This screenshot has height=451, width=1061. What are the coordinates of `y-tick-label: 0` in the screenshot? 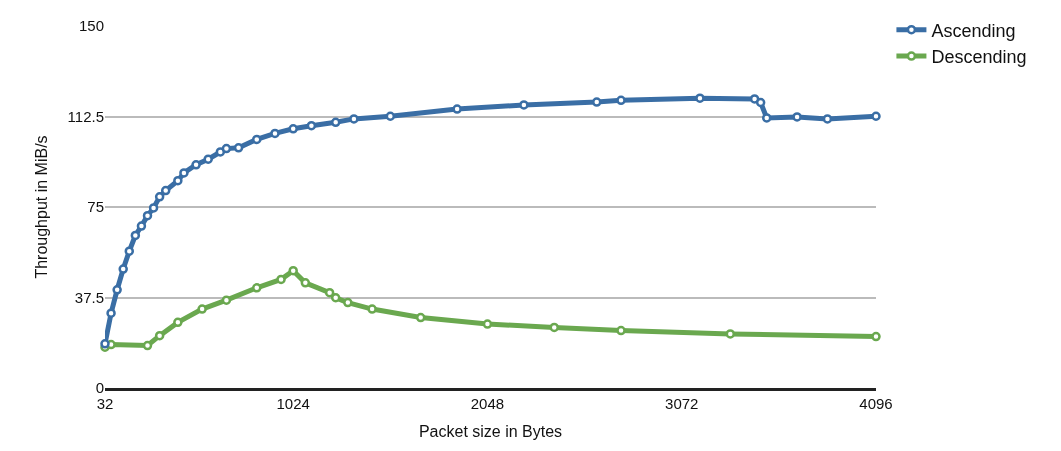 It's located at (99, 388).